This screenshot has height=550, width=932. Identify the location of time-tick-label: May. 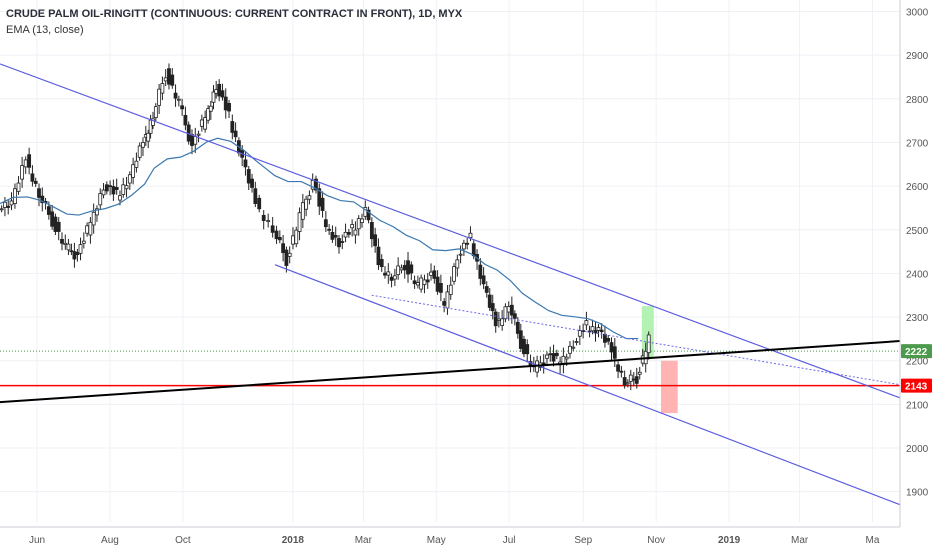
(436, 540).